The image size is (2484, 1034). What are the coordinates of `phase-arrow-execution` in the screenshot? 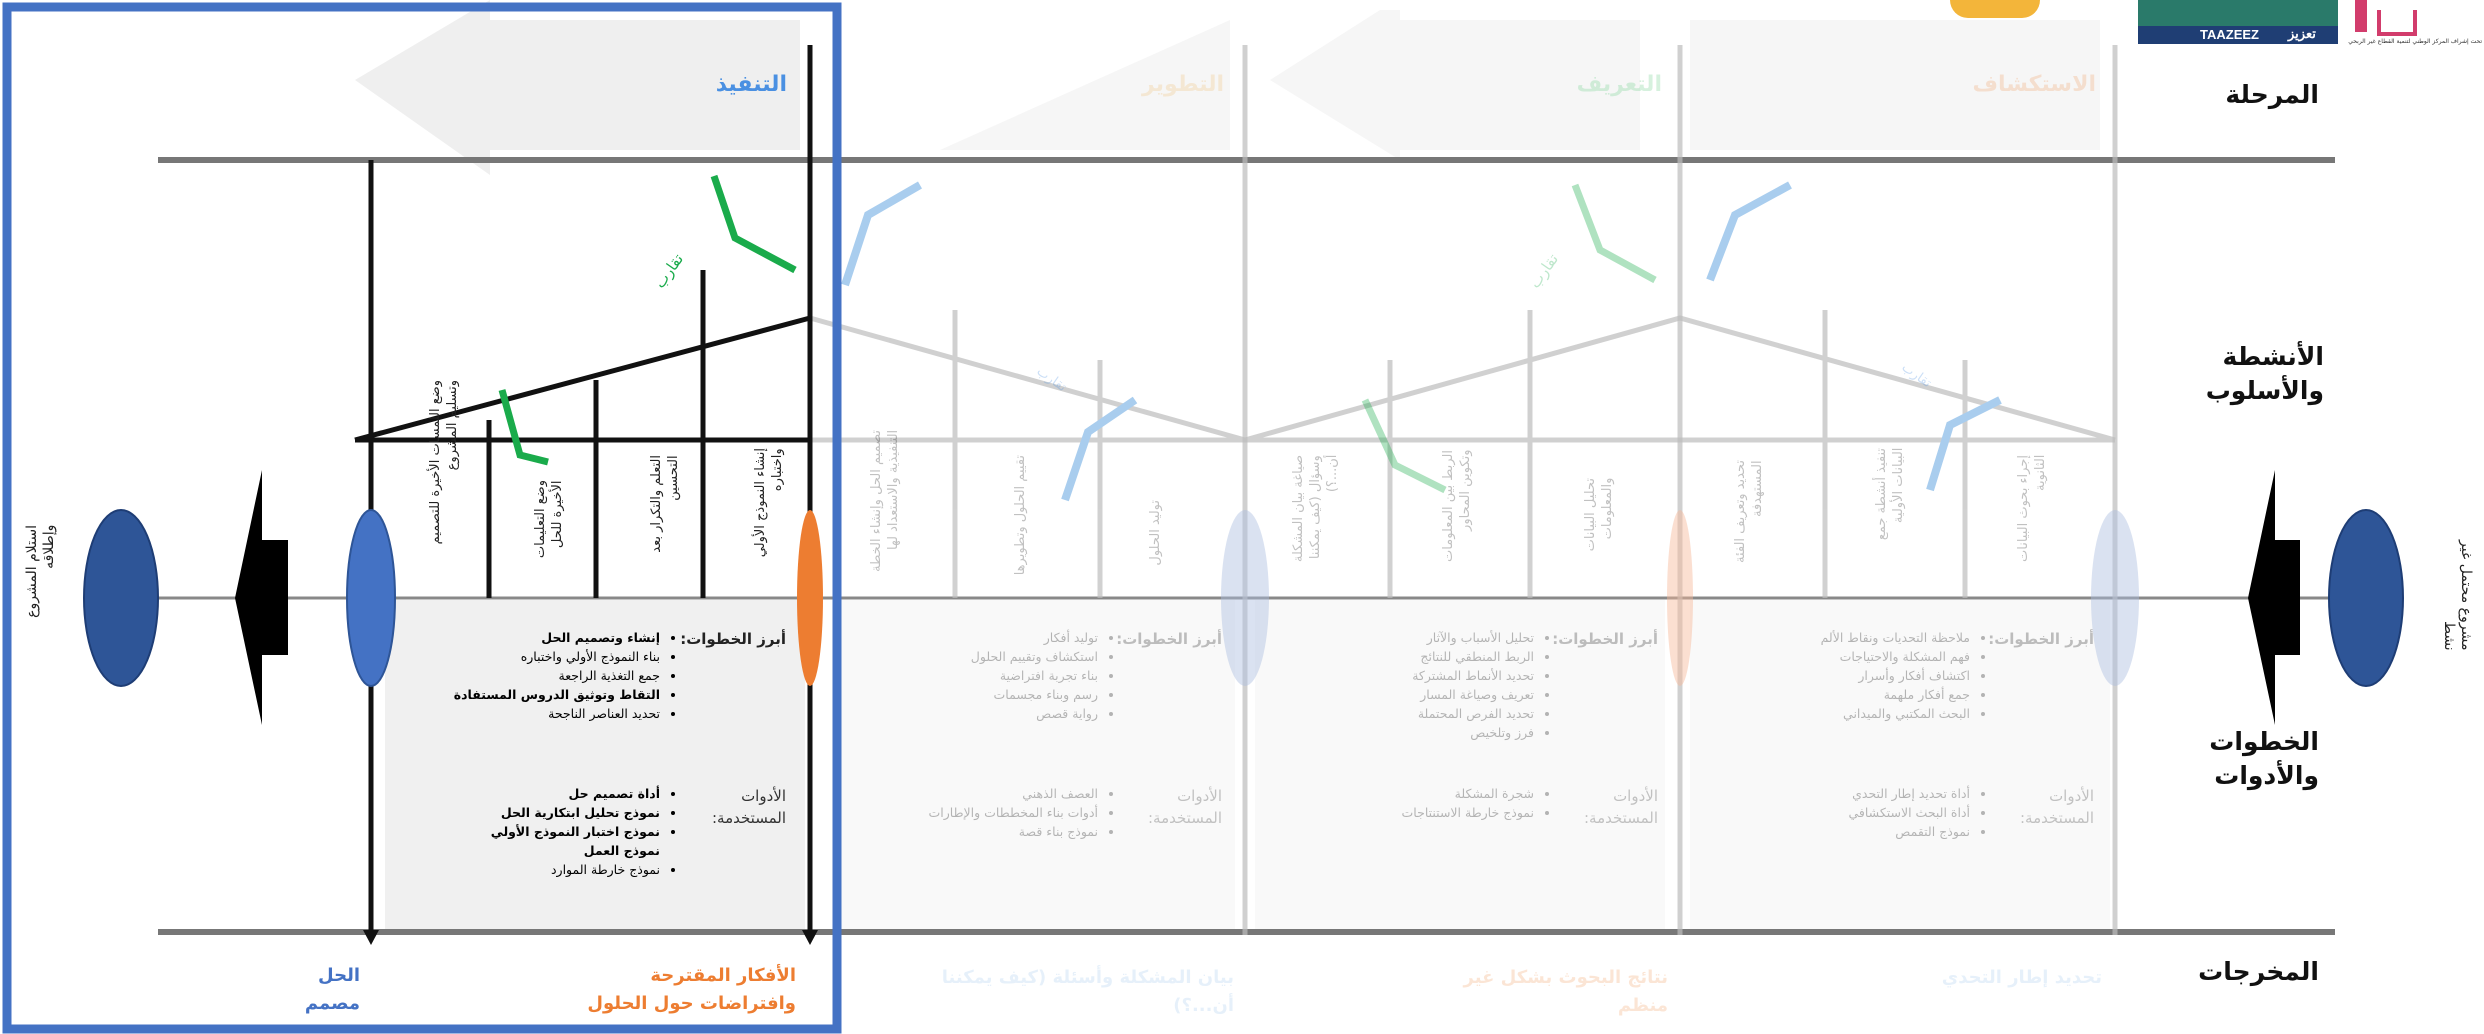 It's located at (577, 87).